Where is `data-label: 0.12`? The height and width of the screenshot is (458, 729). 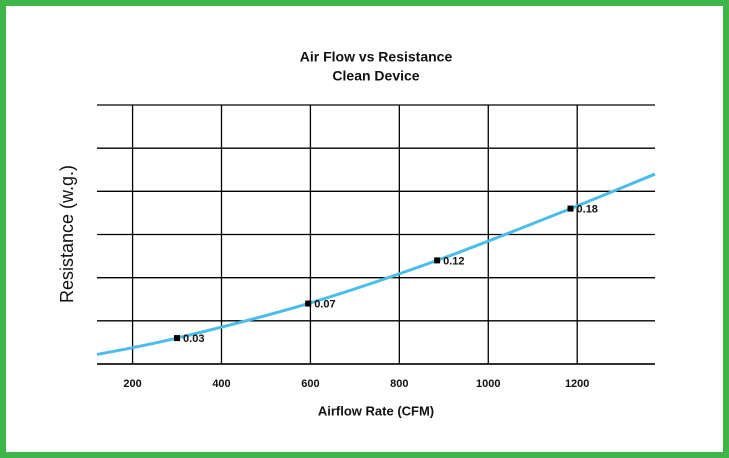
data-label: 0.12 is located at coordinates (453, 261).